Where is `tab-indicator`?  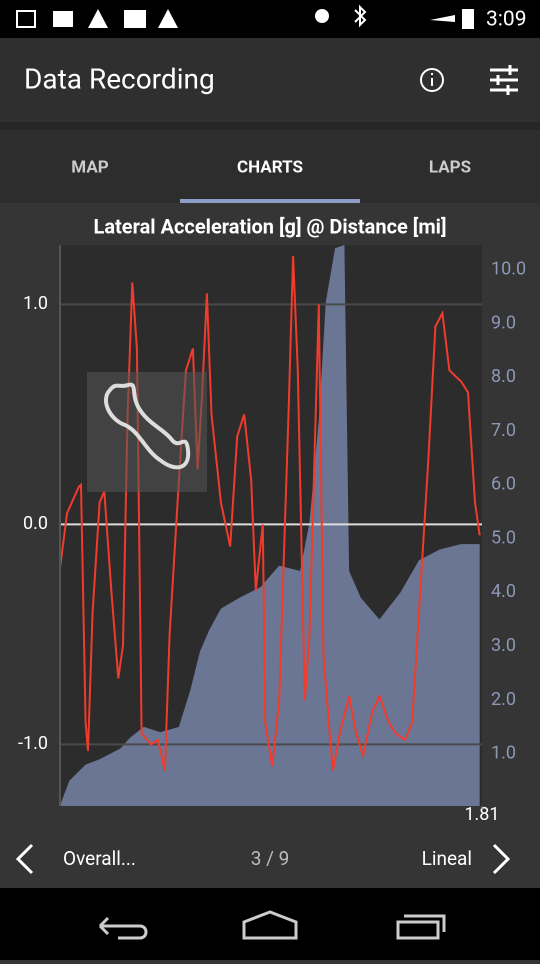
tab-indicator is located at coordinates (270, 201).